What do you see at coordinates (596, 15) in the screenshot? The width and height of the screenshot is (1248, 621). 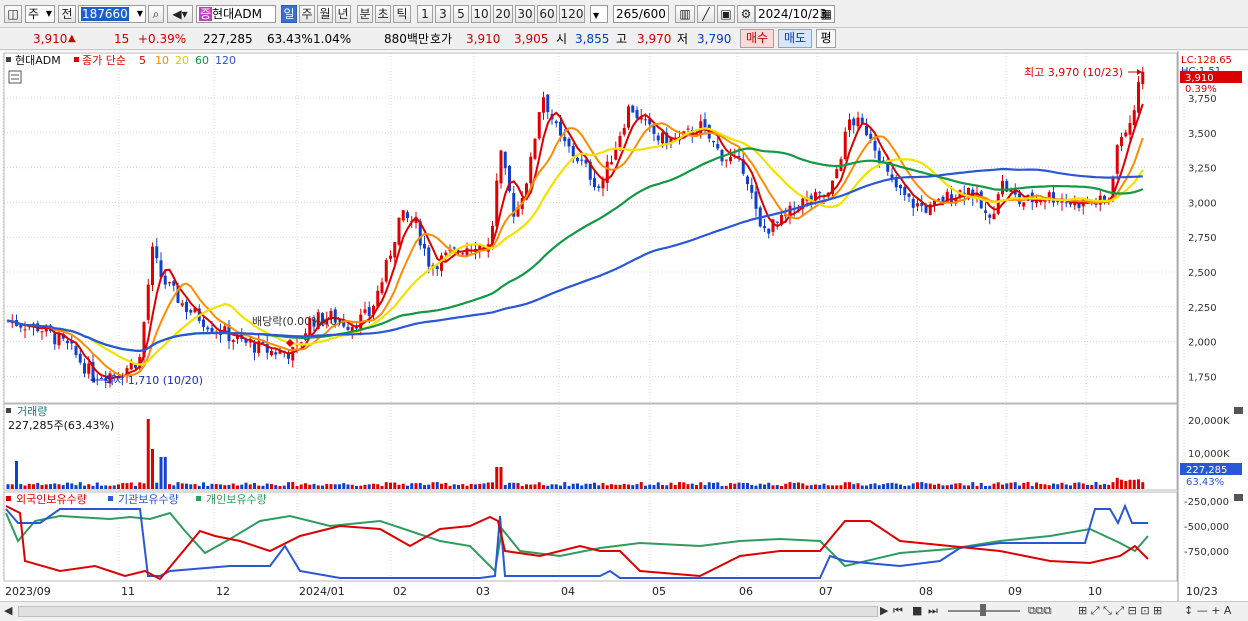 I see `chevron-down-icon: ▼` at bounding box center [596, 15].